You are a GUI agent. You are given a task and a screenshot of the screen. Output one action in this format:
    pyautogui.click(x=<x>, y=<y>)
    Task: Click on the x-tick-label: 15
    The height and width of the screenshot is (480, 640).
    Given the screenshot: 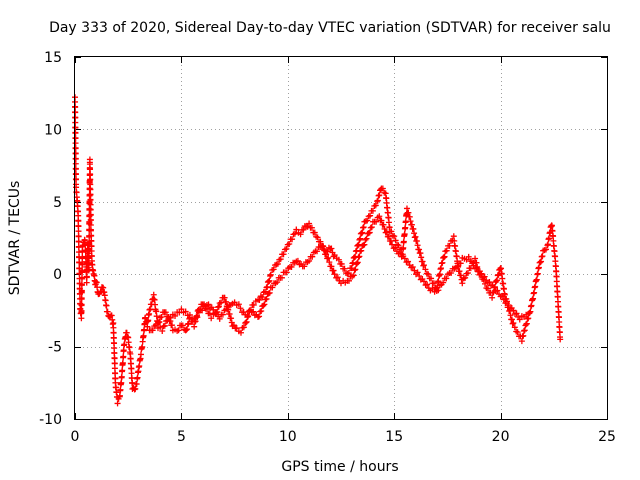 What is the action you would take?
    pyautogui.click(x=394, y=437)
    